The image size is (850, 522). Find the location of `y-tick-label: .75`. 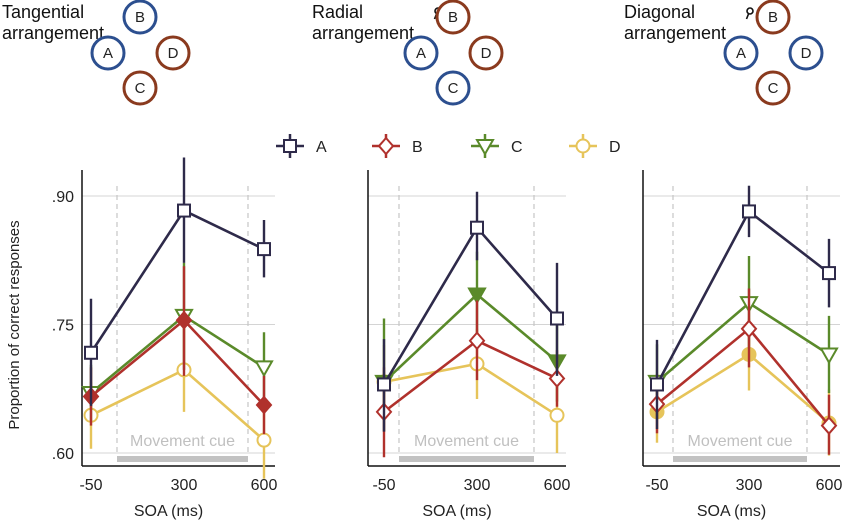

y-tick-label: .75 is located at coordinates (63, 326).